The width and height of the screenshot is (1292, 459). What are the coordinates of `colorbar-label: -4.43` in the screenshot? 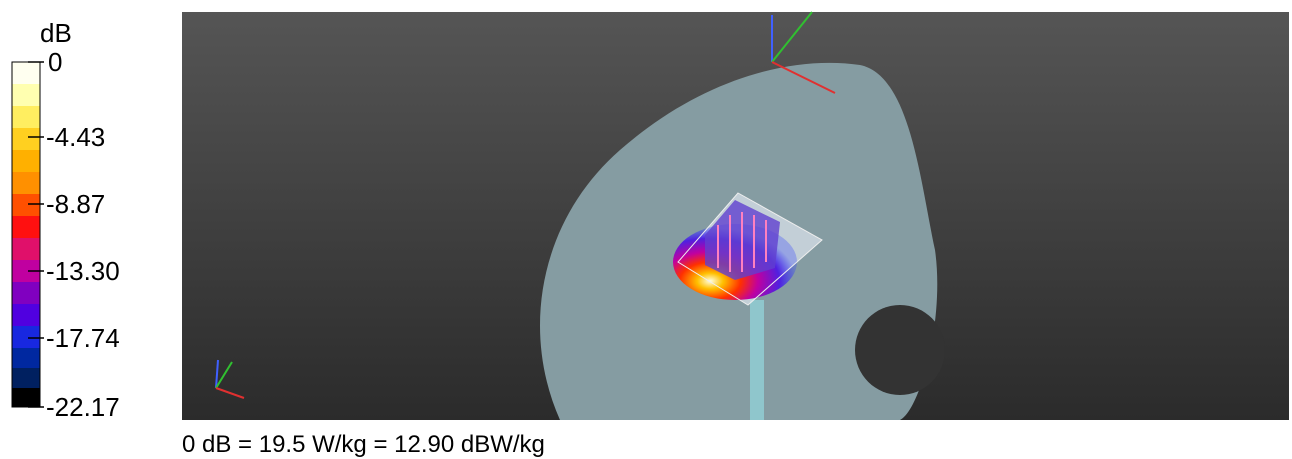 It's located at (75, 137).